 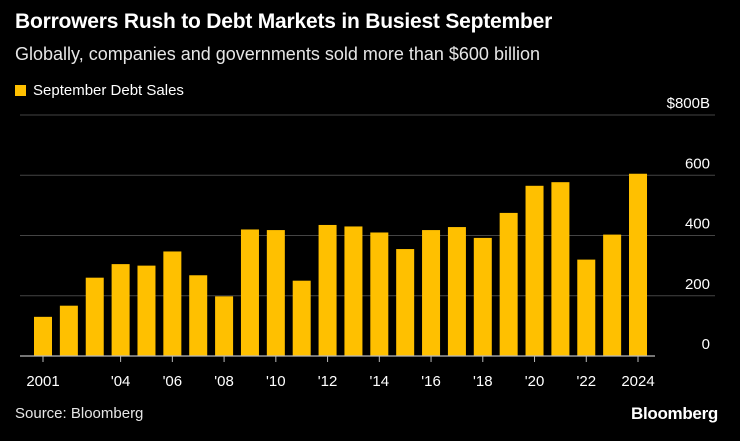 What do you see at coordinates (173, 381) in the screenshot?
I see `x-tick-label: '06` at bounding box center [173, 381].